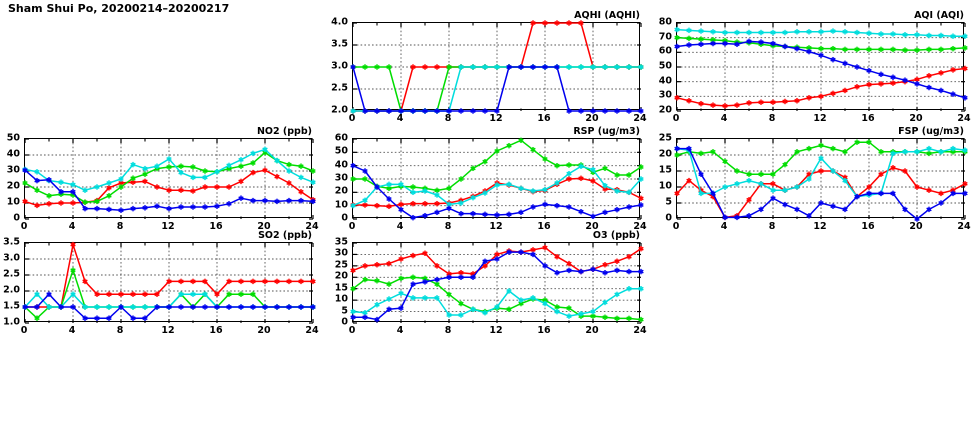  I want to click on y-tick-label: 5, so click(344, 311).